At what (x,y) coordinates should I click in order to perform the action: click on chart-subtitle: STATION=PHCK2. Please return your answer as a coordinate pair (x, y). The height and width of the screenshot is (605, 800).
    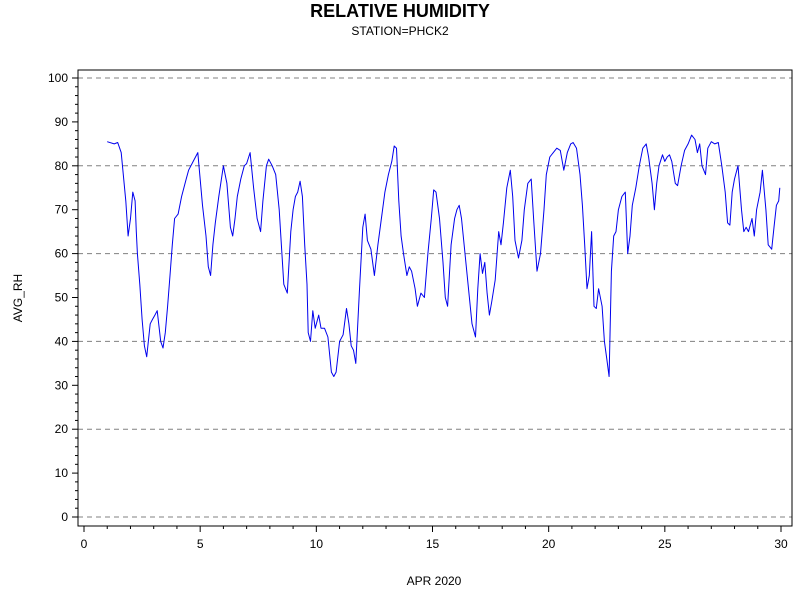
    Looking at the image, I should click on (400, 31).